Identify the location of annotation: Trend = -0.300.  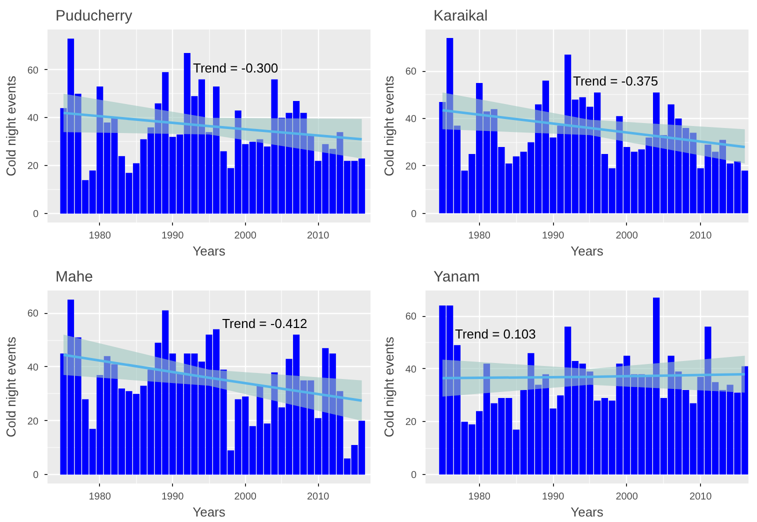
(235, 68).